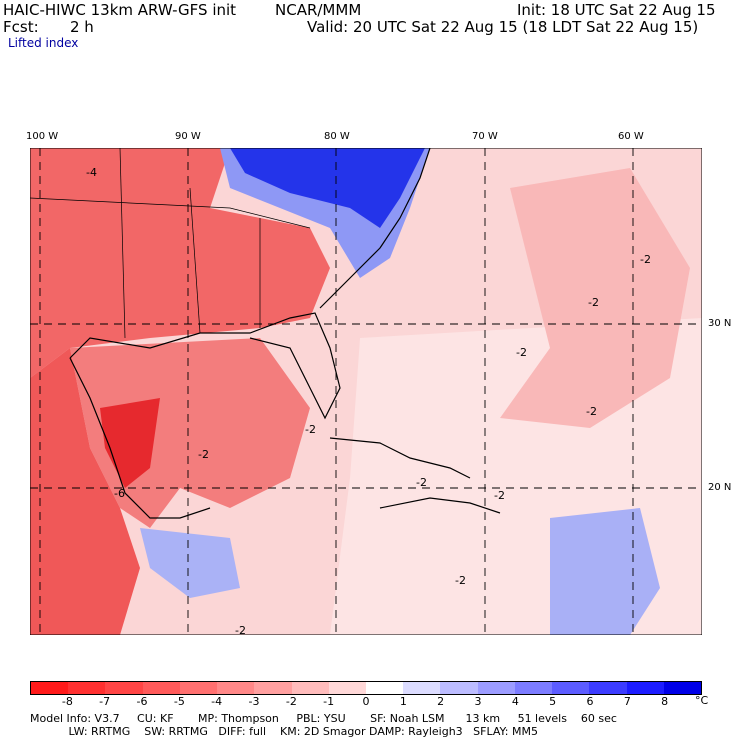 The image size is (740, 740). Describe the element at coordinates (43, 43) in the screenshot. I see `field-name: Lifted index` at that location.